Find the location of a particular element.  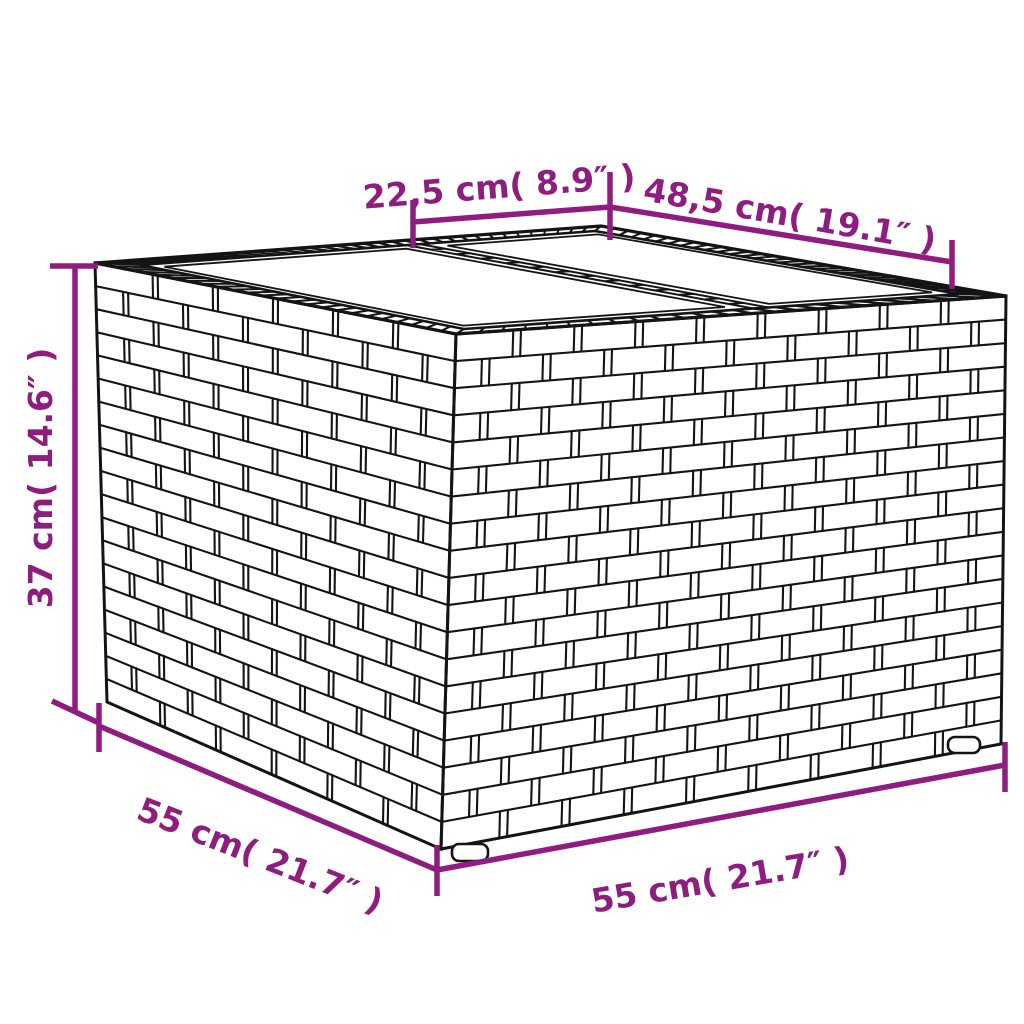

dimension-label-front-width: 55 cm( 21.7″ ) is located at coordinates (720, 880).